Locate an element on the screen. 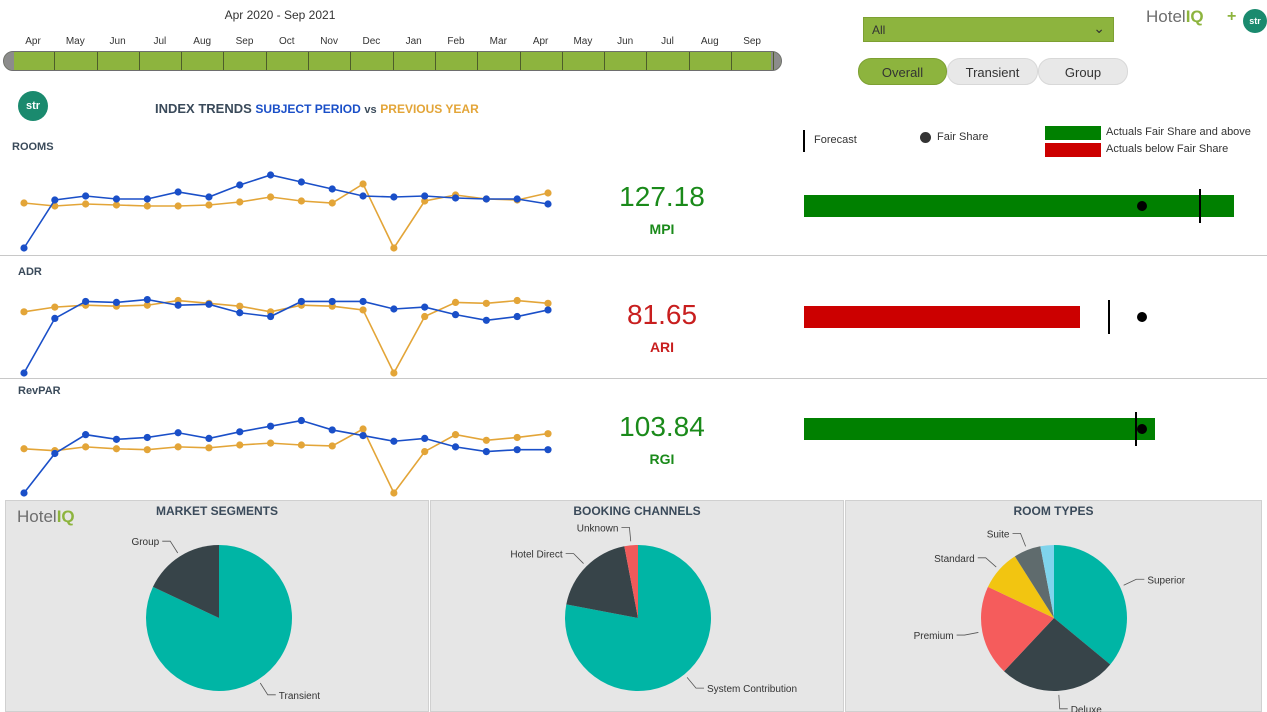 This screenshot has width=1267, height=712. timeline-end-handle is located at coordinates (776, 61).